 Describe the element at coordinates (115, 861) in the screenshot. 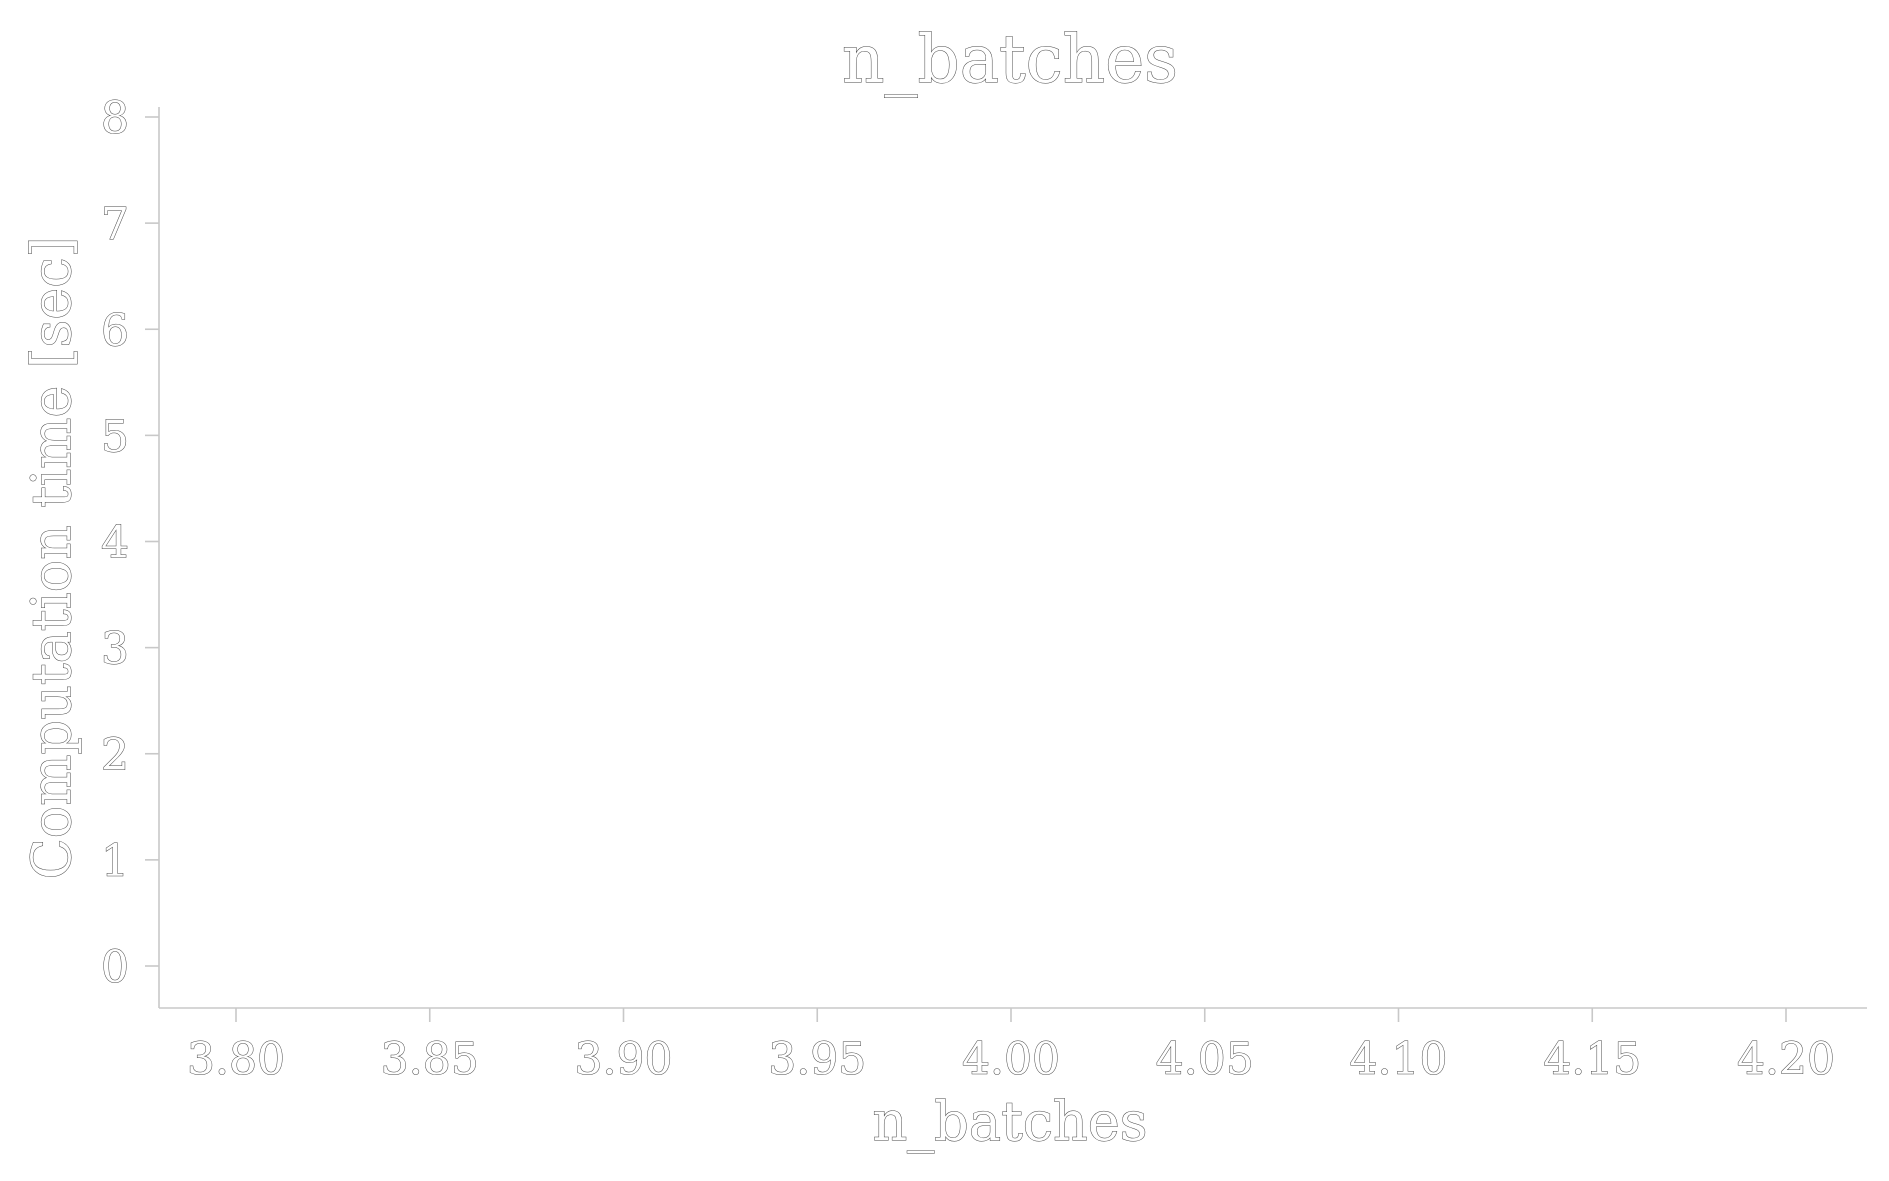

I see `y-tick-label: 1` at that location.